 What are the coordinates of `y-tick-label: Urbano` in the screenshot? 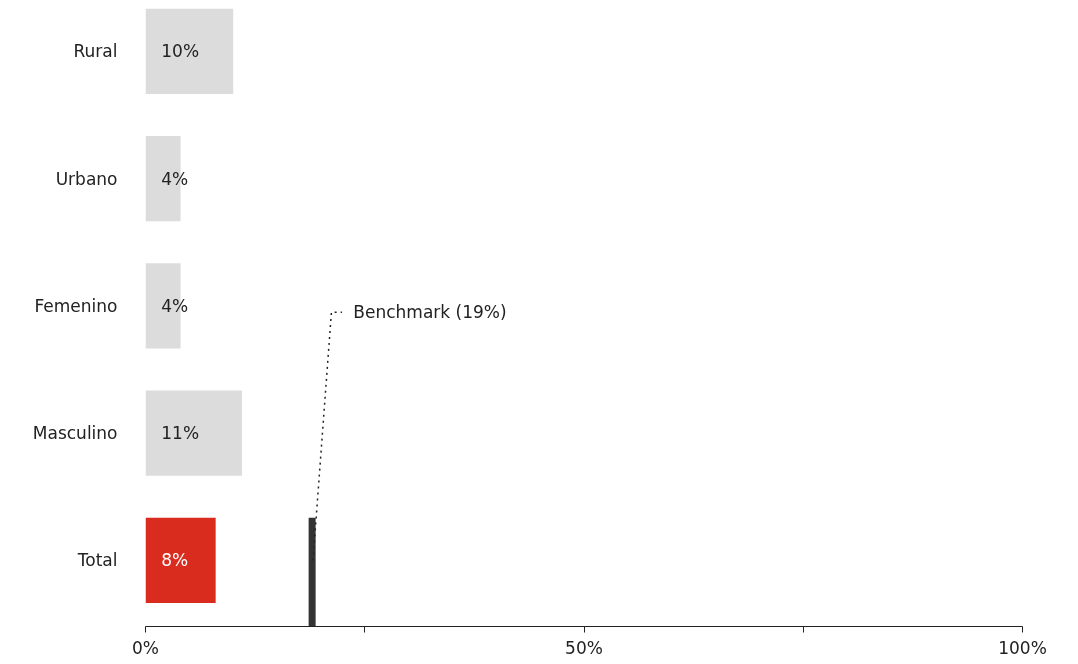 It's located at (86, 178).